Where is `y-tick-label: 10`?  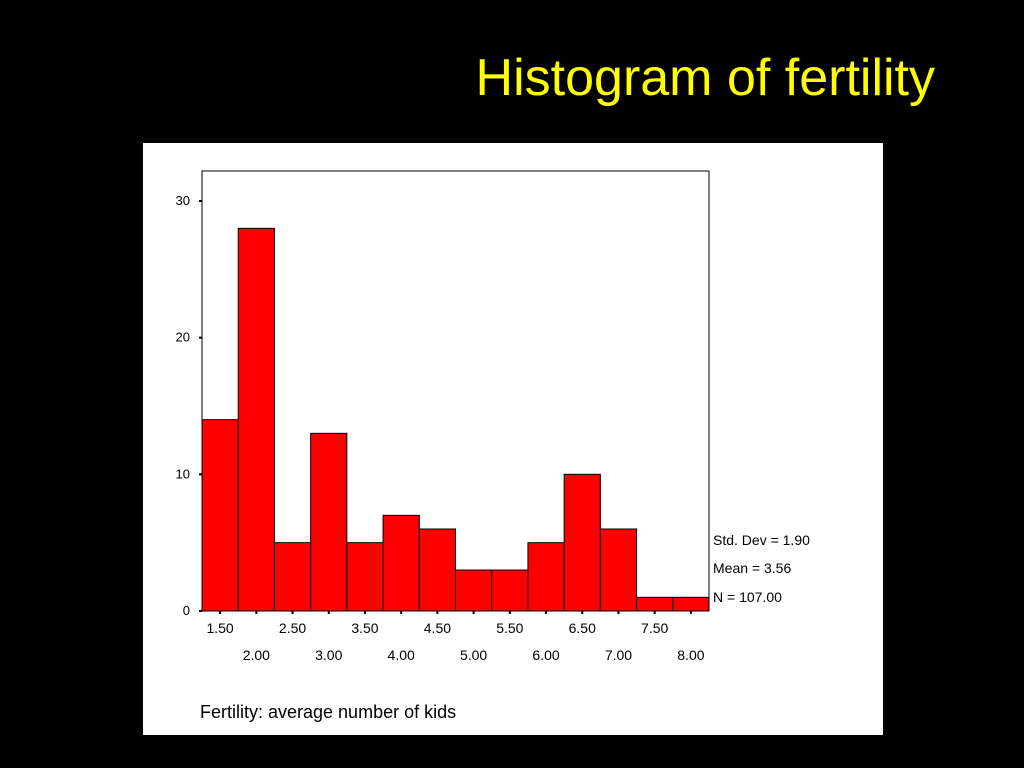 y-tick-label: 10 is located at coordinates (183, 473).